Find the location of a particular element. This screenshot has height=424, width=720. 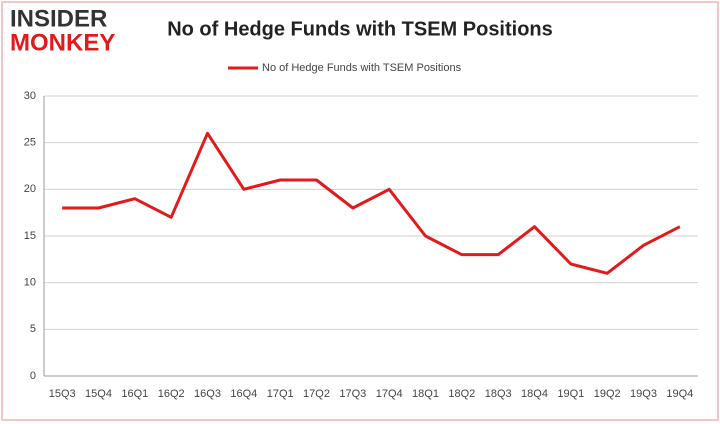

x-tick-label: 17Q4 is located at coordinates (389, 394).